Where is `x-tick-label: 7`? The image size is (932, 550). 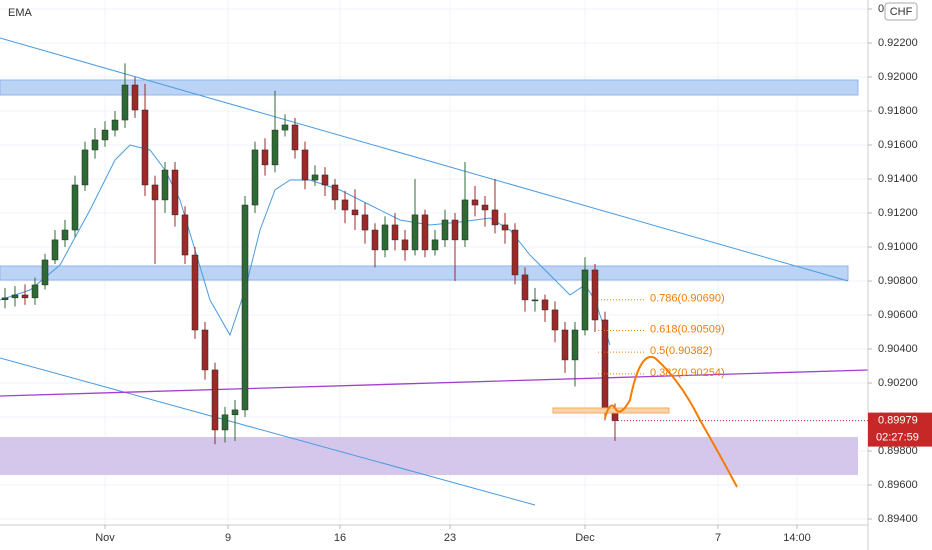 x-tick-label: 7 is located at coordinates (718, 538).